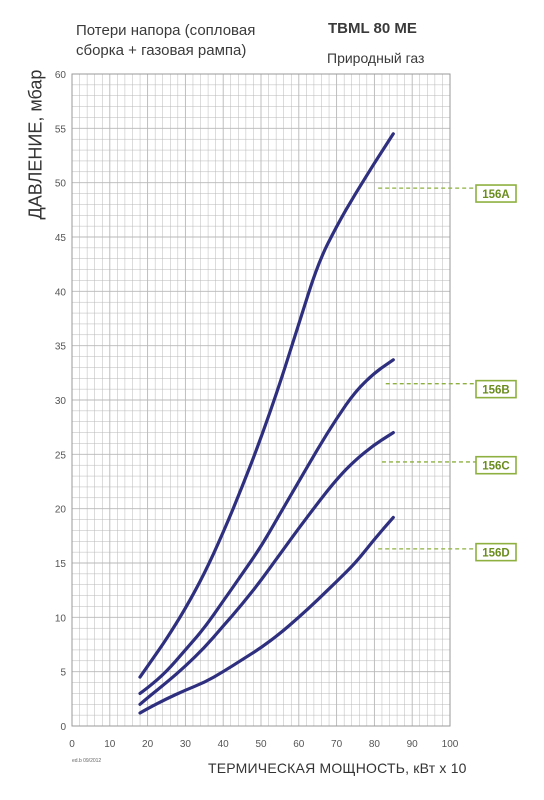  What do you see at coordinates (61, 455) in the screenshot?
I see `y-tick-label: 25` at bounding box center [61, 455].